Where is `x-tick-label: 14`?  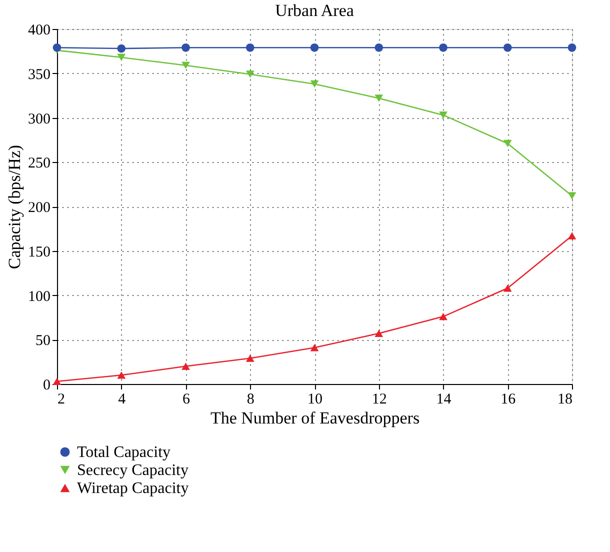
x-tick-label: 14 is located at coordinates (444, 400).